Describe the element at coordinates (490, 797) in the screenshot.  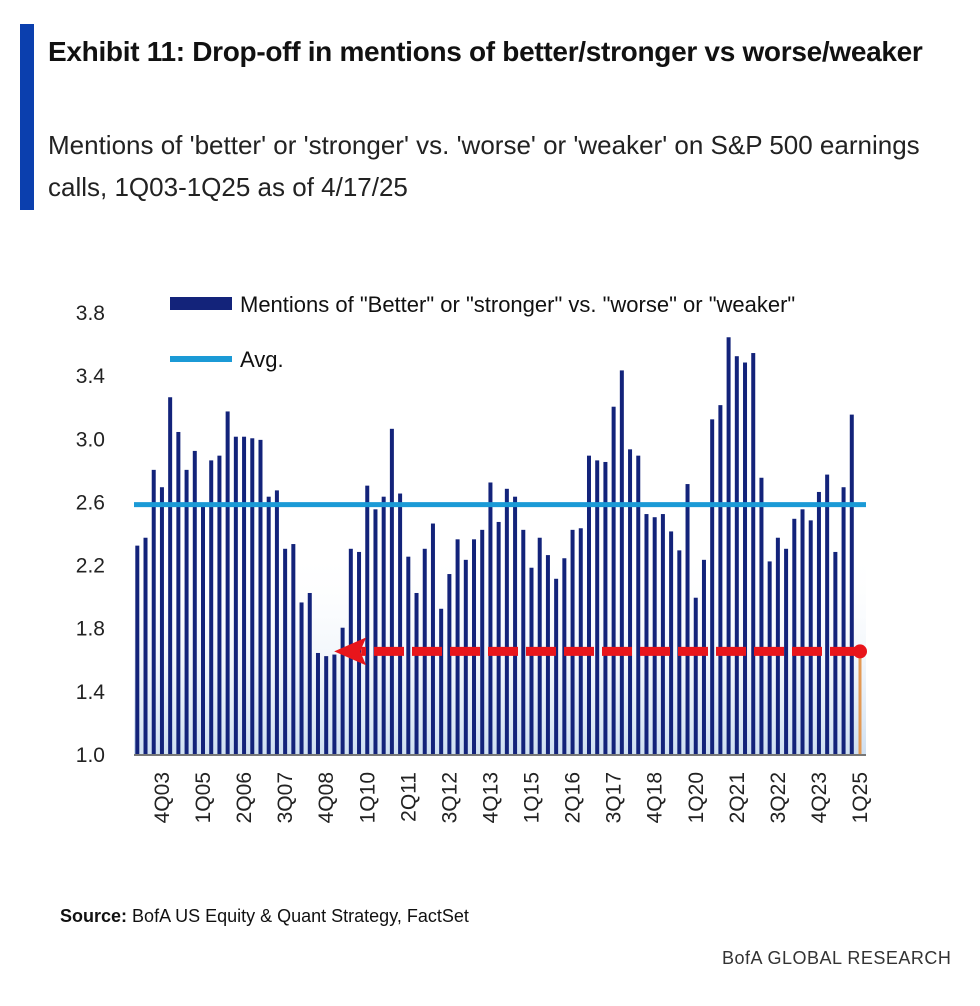
I see `x-tick-label: 4Q13` at that location.